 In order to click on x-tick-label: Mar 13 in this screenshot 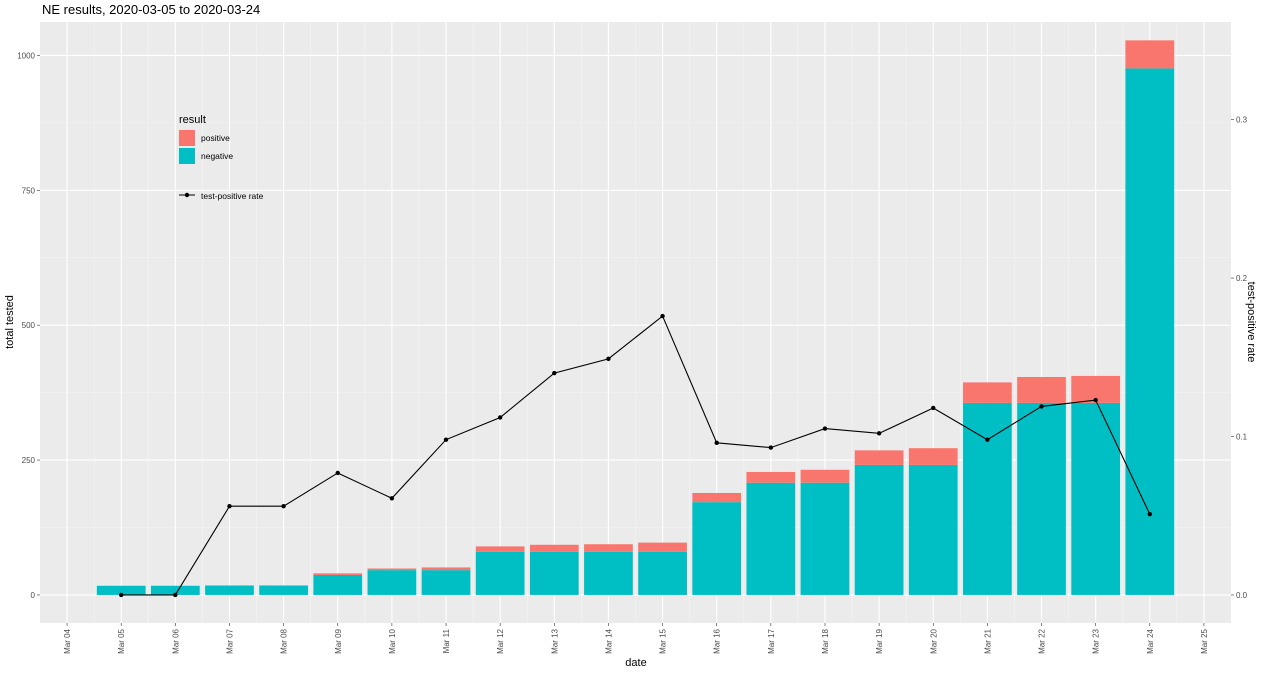, I will do `click(554, 640)`.